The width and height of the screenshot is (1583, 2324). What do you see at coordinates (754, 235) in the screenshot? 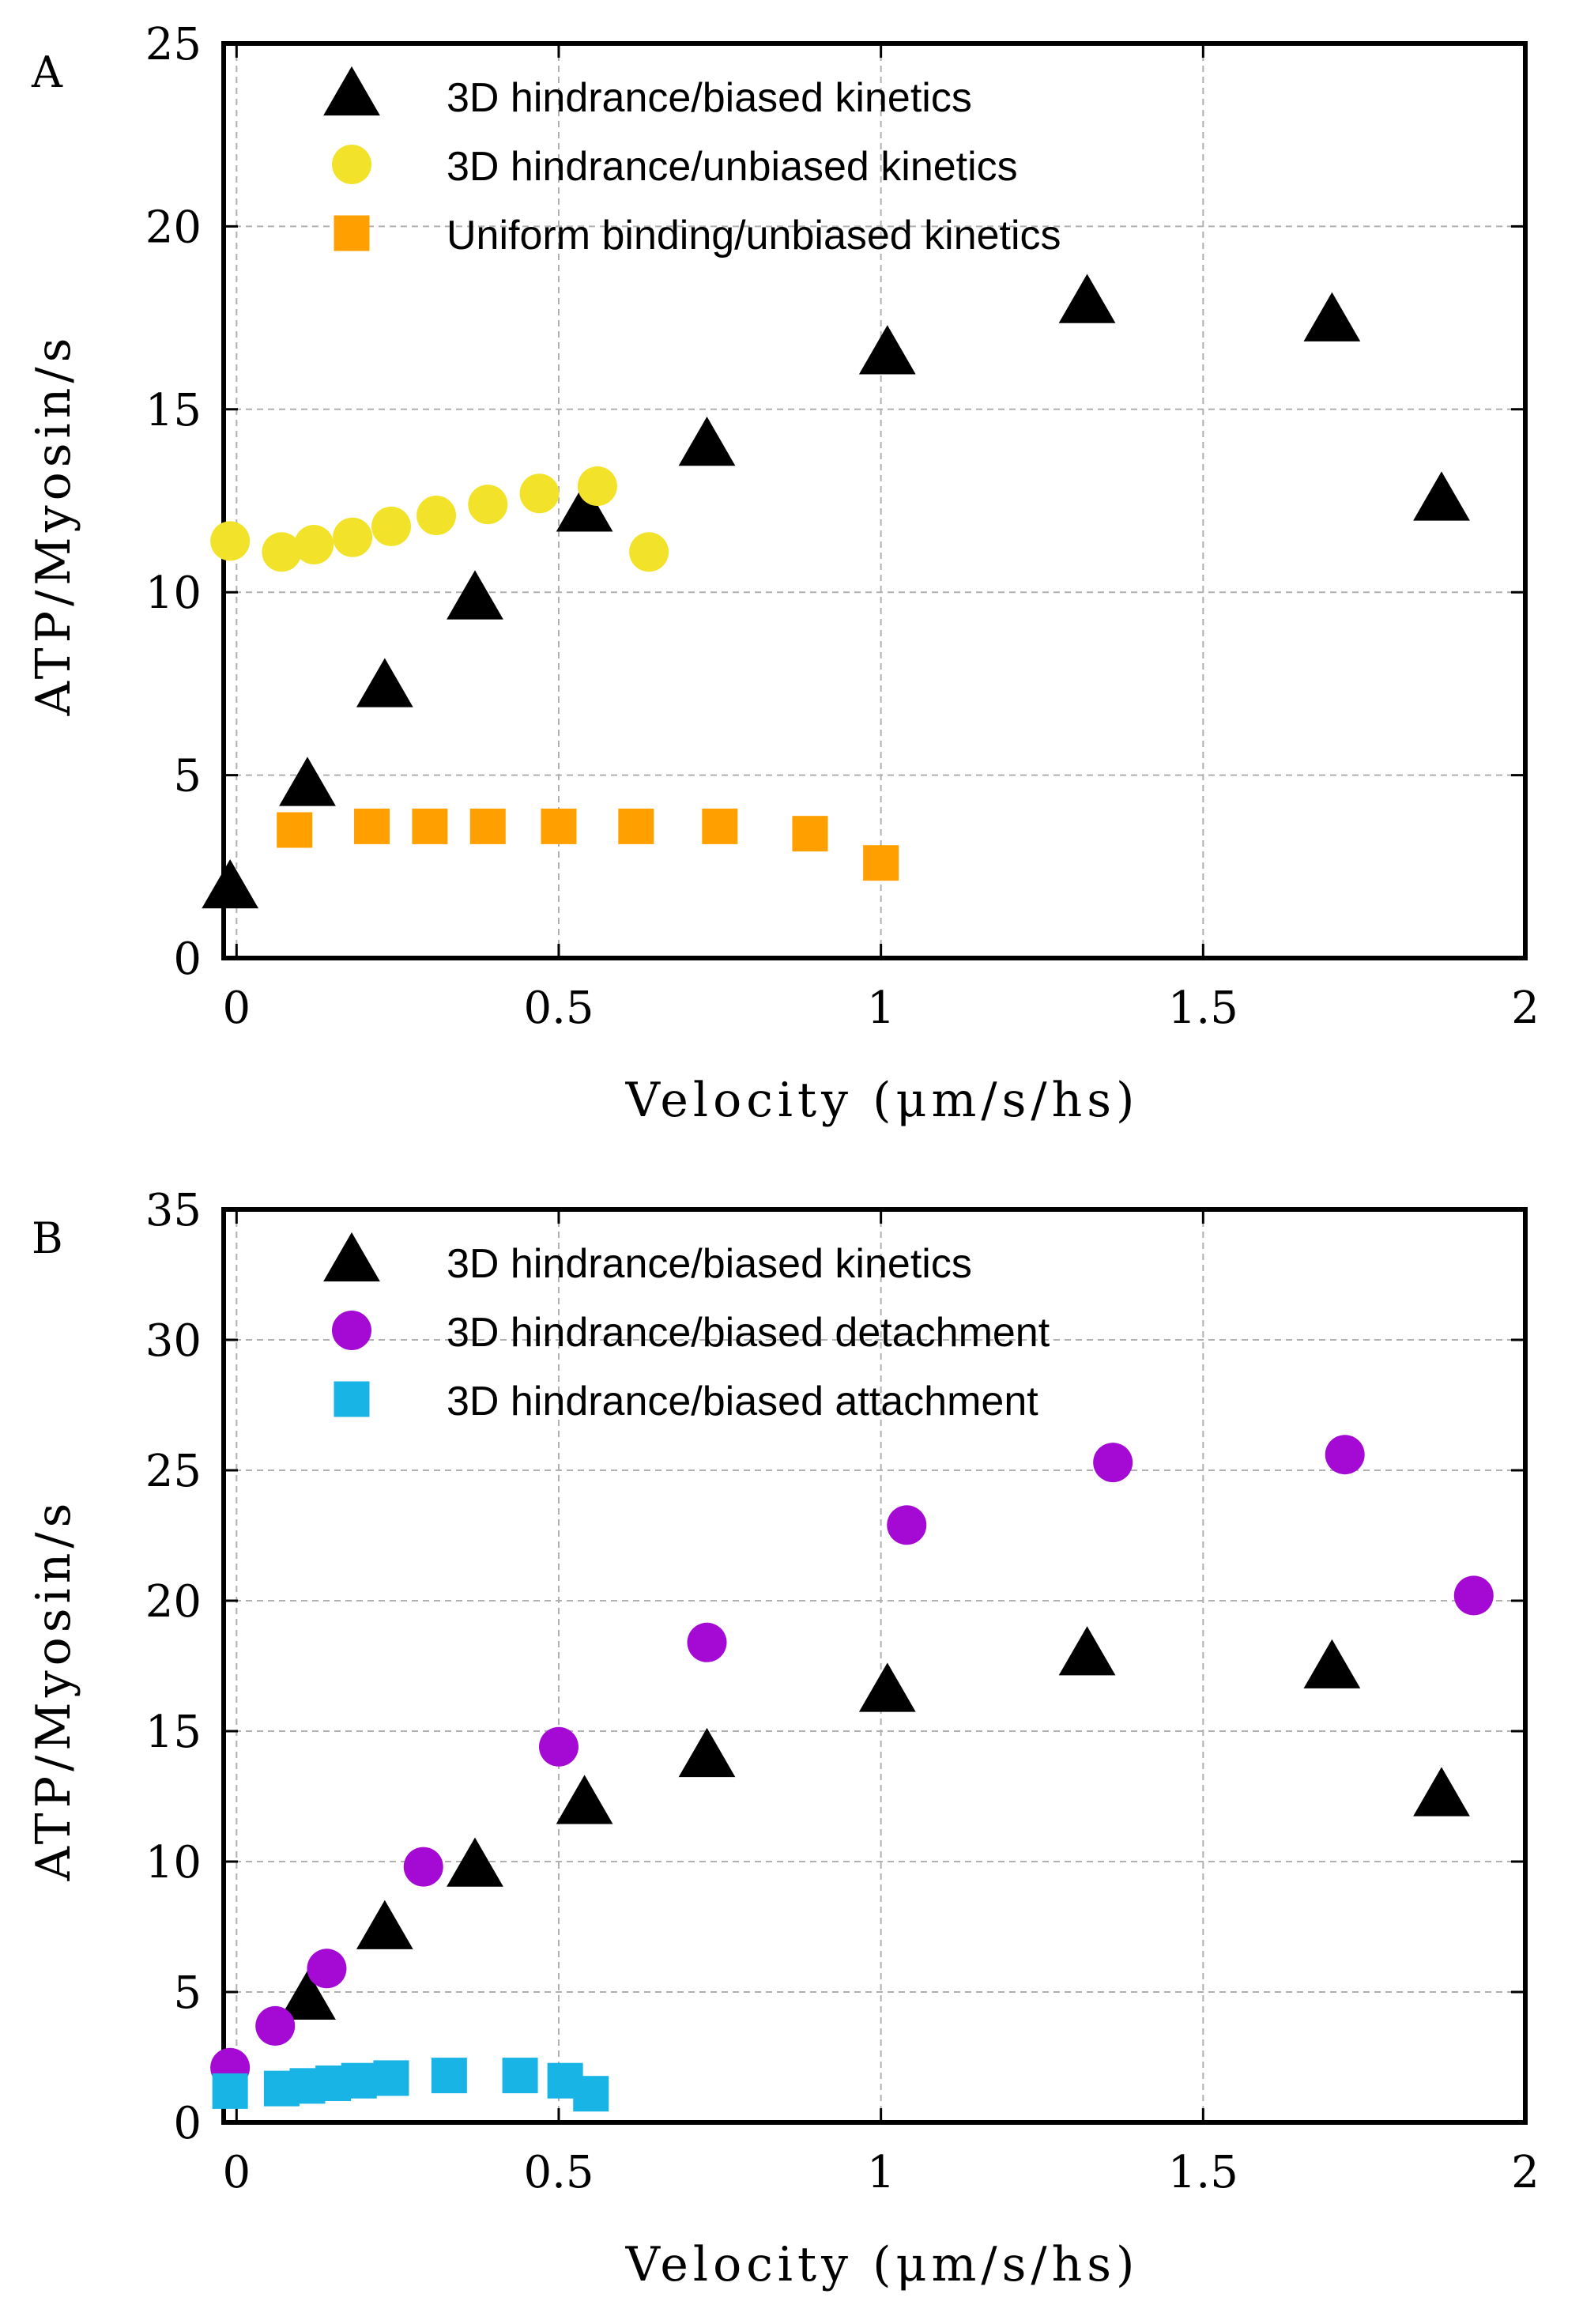
I see `legend-entry-label: Uniform binding/unbiased kinetics` at bounding box center [754, 235].